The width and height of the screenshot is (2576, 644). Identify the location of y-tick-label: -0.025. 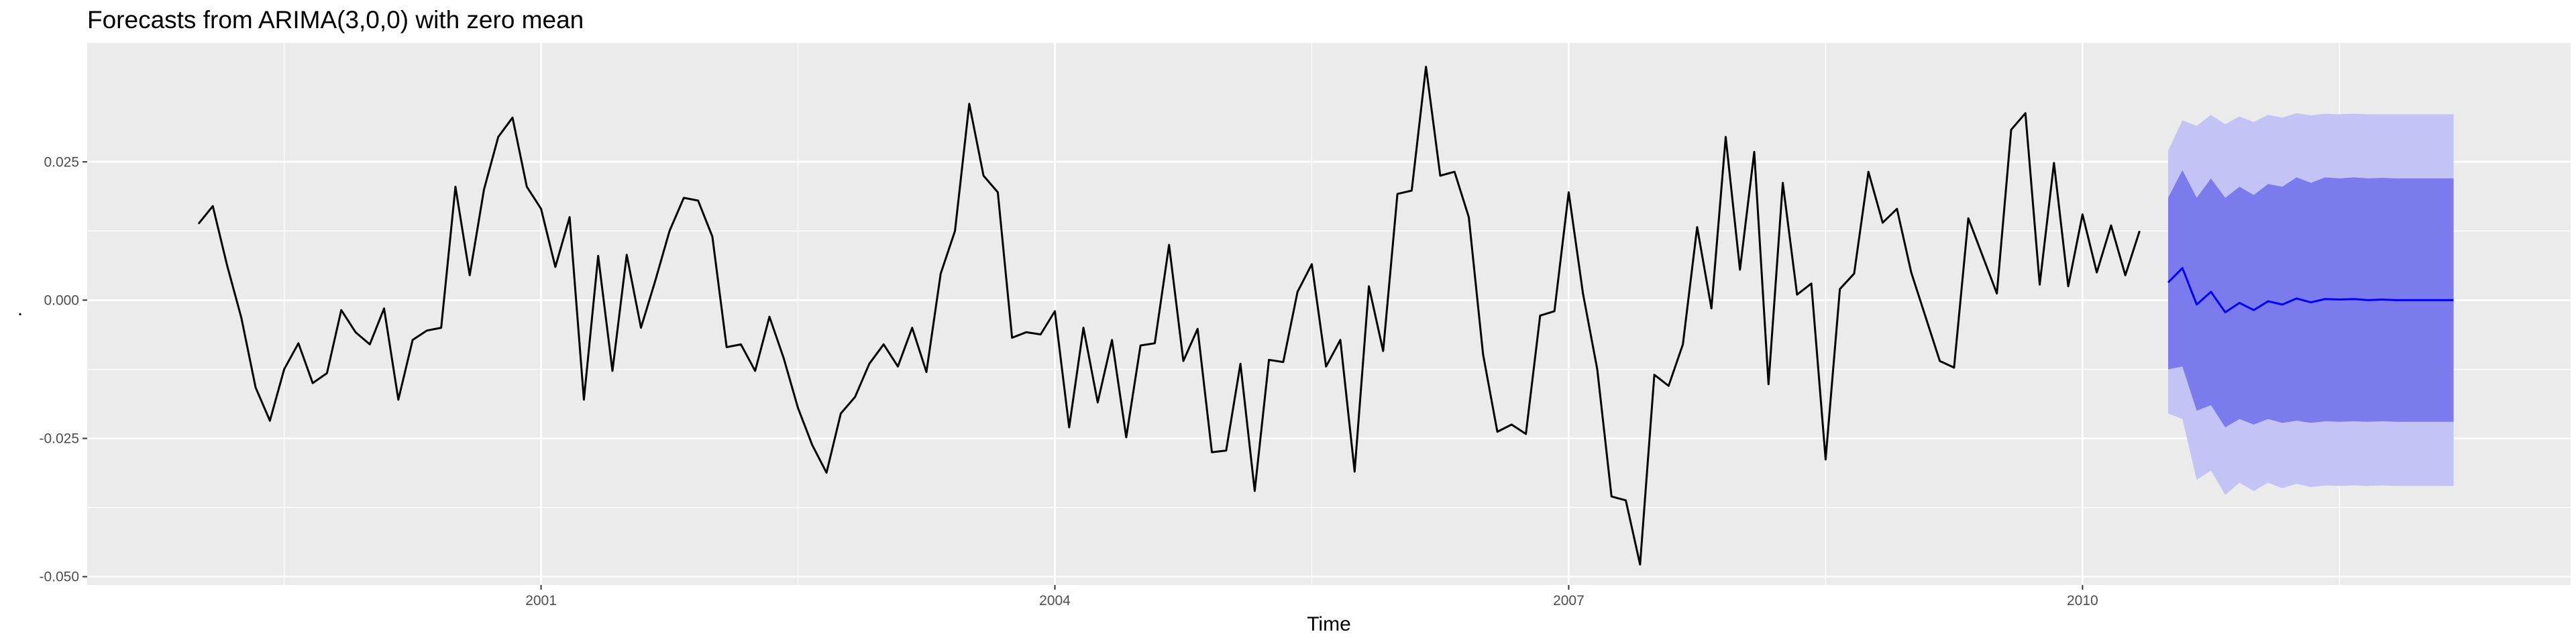
(59, 439).